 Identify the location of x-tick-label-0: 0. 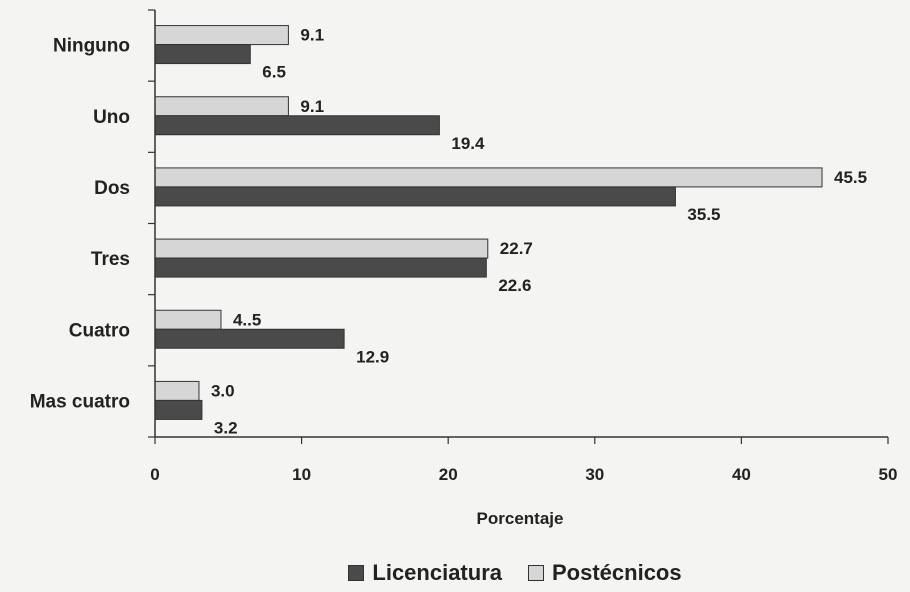
(154, 474).